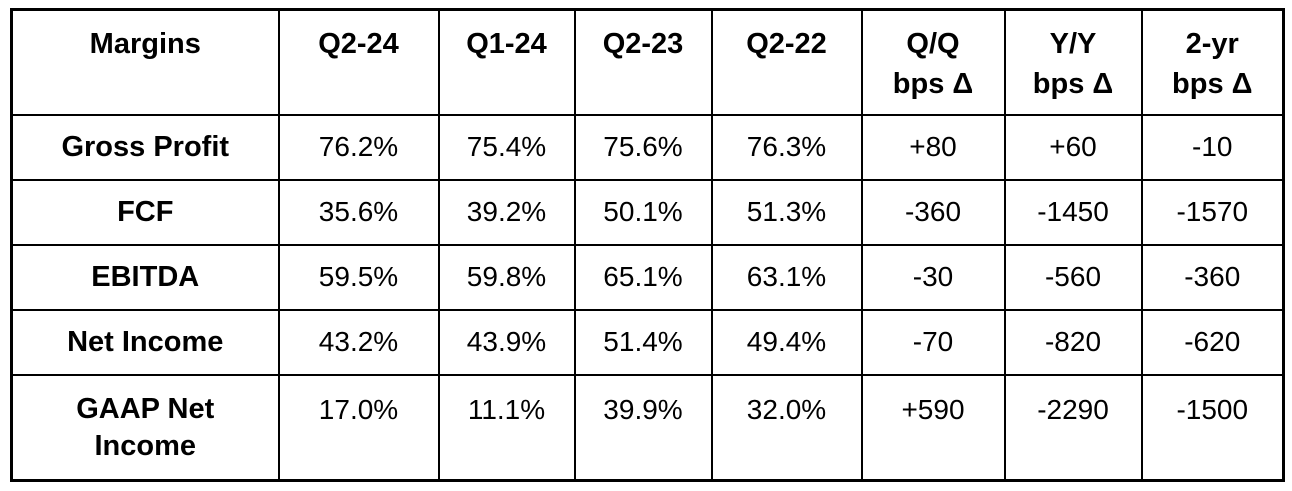  Describe the element at coordinates (643, 342) in the screenshot. I see `table-cell: 51.4%` at that location.